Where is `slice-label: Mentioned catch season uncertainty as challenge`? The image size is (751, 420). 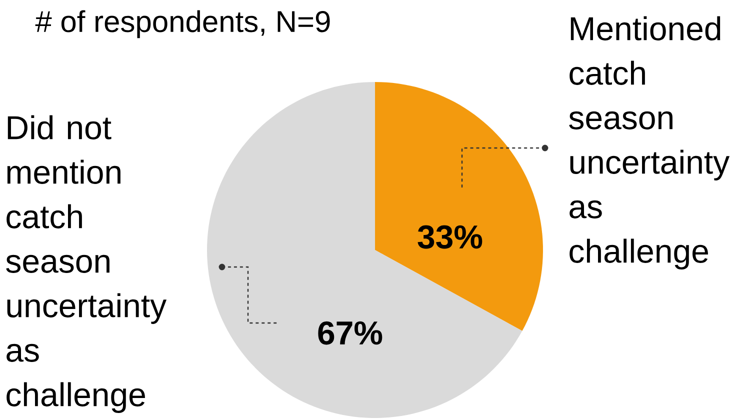 slice-label: Mentioned catch season uncertainty as challenge is located at coordinates (649, 143).